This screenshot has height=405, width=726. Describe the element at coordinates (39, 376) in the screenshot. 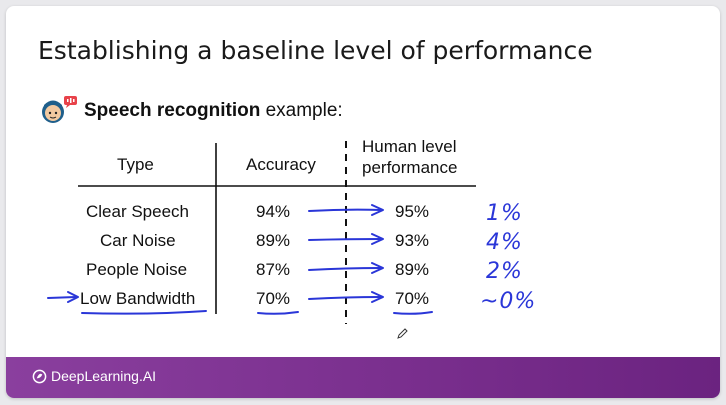

I see `deeplearning-logo-icon` at that location.